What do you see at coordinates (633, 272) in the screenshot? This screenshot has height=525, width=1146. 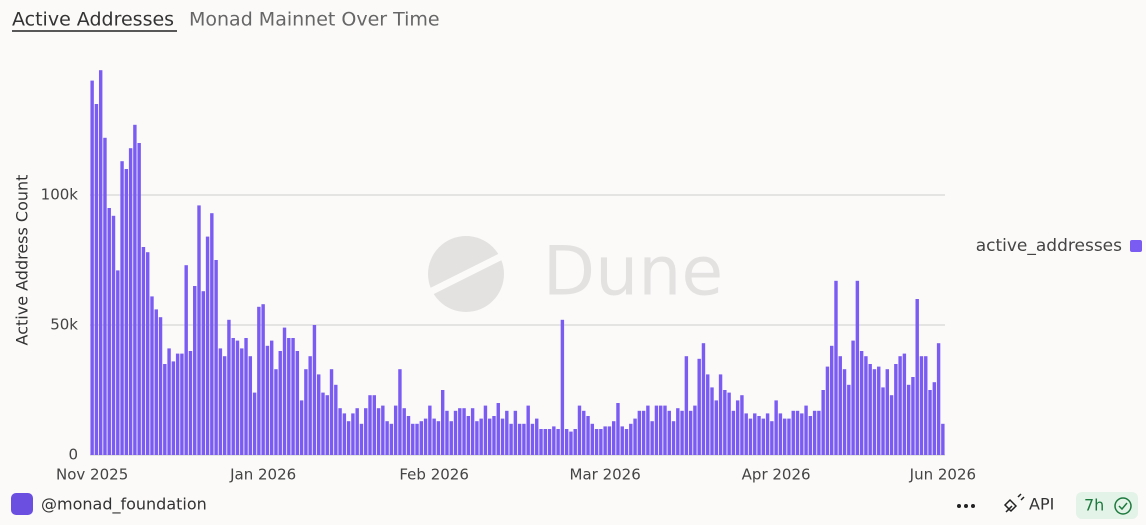 I see `watermark: Dune` at bounding box center [633, 272].